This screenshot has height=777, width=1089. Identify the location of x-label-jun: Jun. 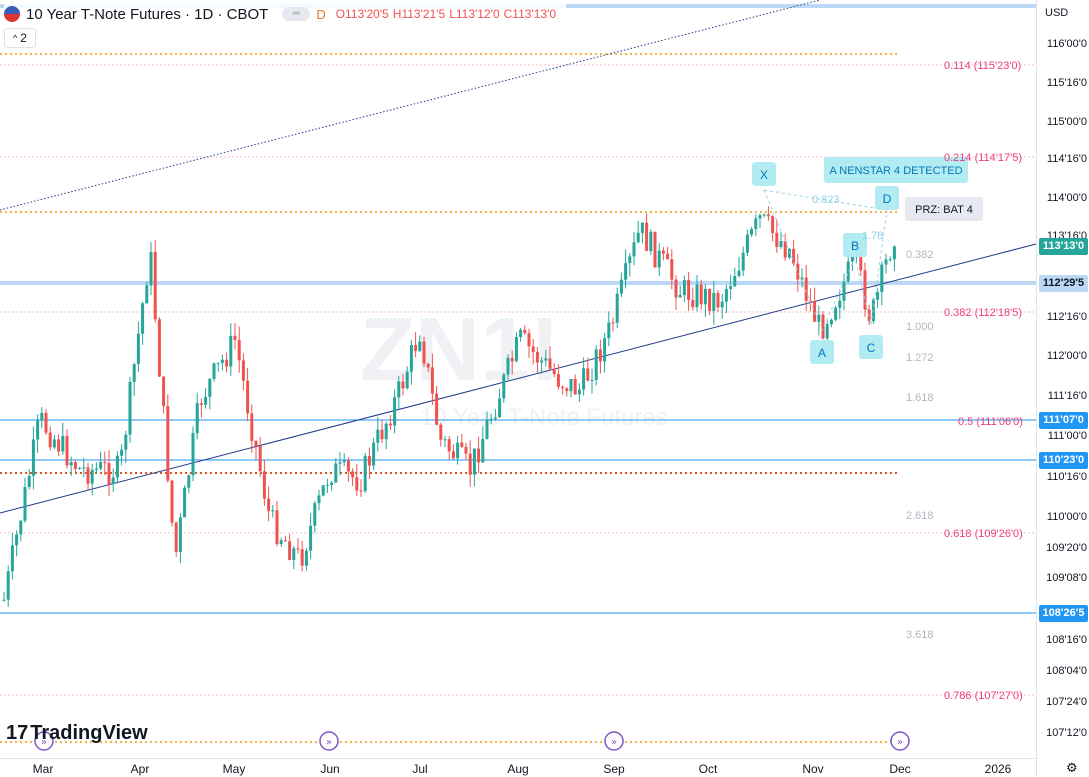
(330, 769).